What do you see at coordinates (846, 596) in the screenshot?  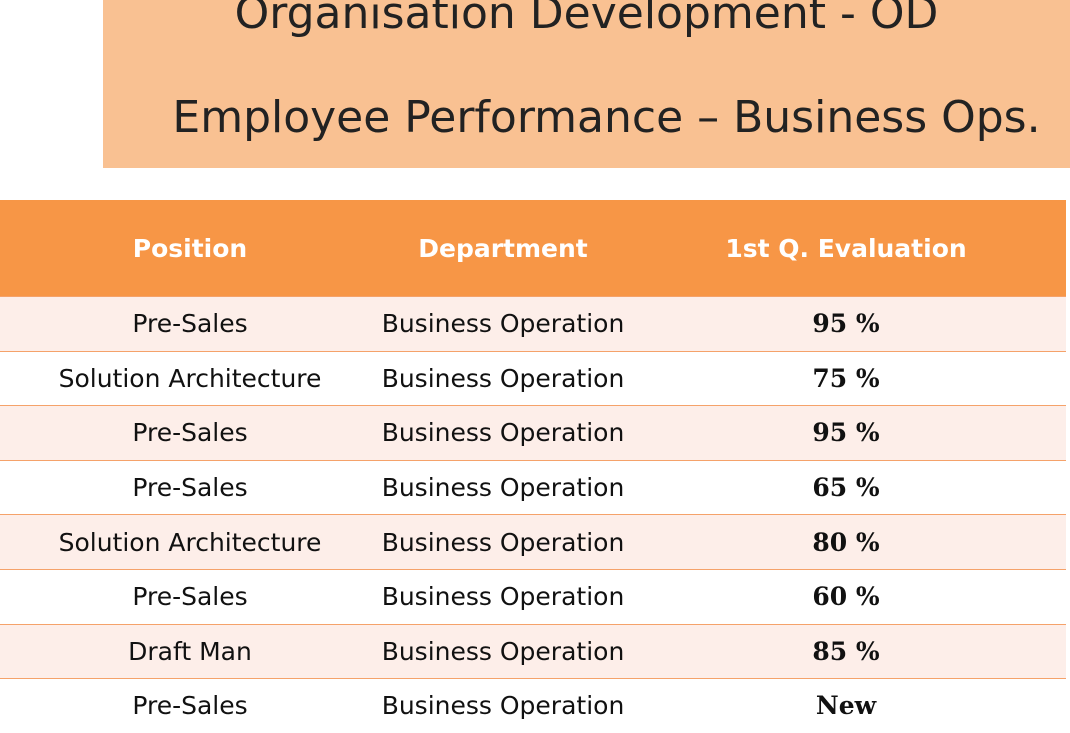 I see `evaluation-cell: 60 %` at bounding box center [846, 596].